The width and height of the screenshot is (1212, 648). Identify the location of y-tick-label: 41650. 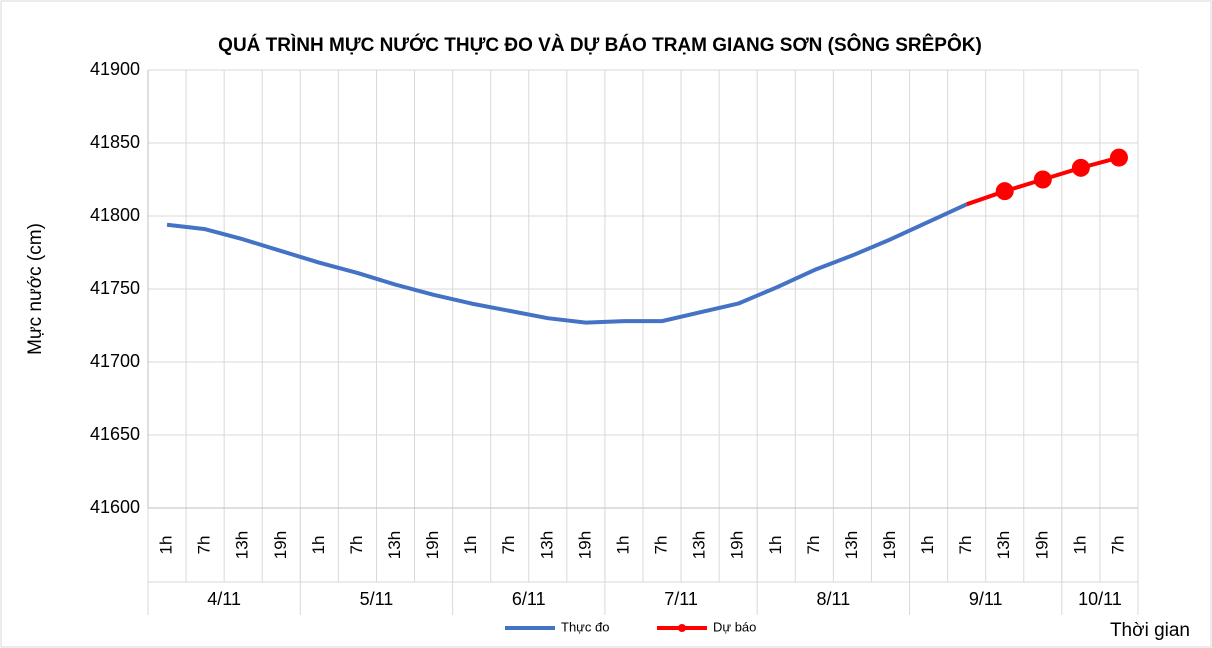
(115, 434).